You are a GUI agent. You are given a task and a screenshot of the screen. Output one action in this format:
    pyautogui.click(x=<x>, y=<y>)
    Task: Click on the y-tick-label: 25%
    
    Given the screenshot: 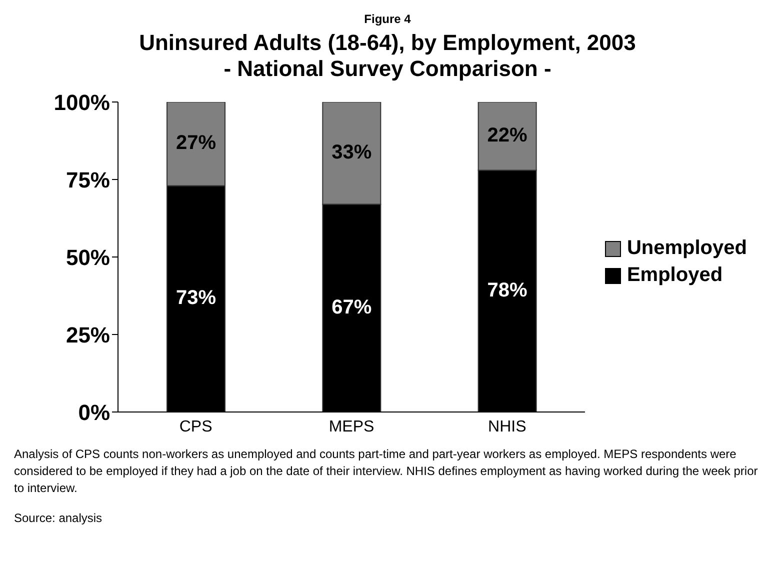 What is the action you would take?
    pyautogui.click(x=88, y=335)
    